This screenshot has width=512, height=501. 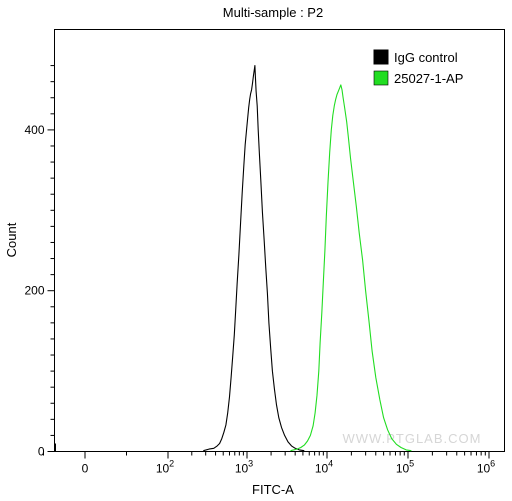 I want to click on x-axis-title: FITC-A, so click(x=273, y=489).